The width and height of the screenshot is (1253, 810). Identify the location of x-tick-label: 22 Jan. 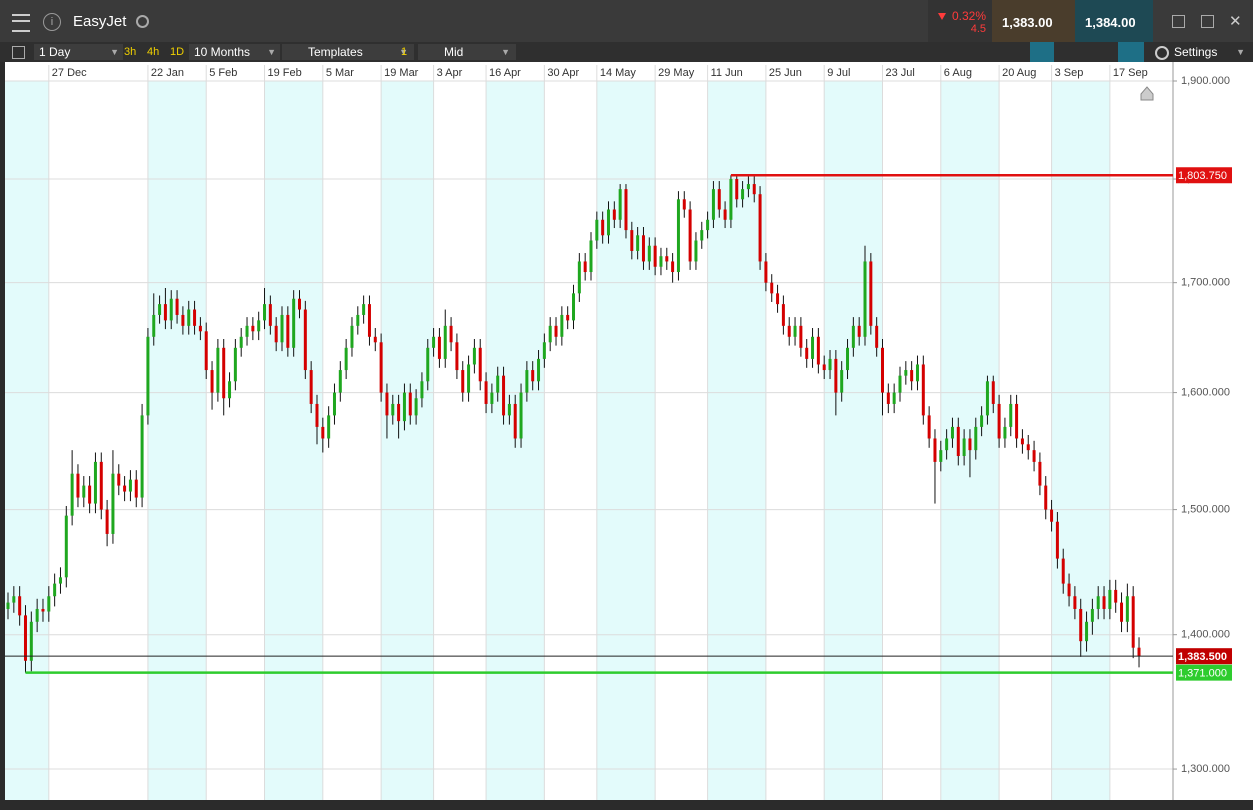
(167, 73).